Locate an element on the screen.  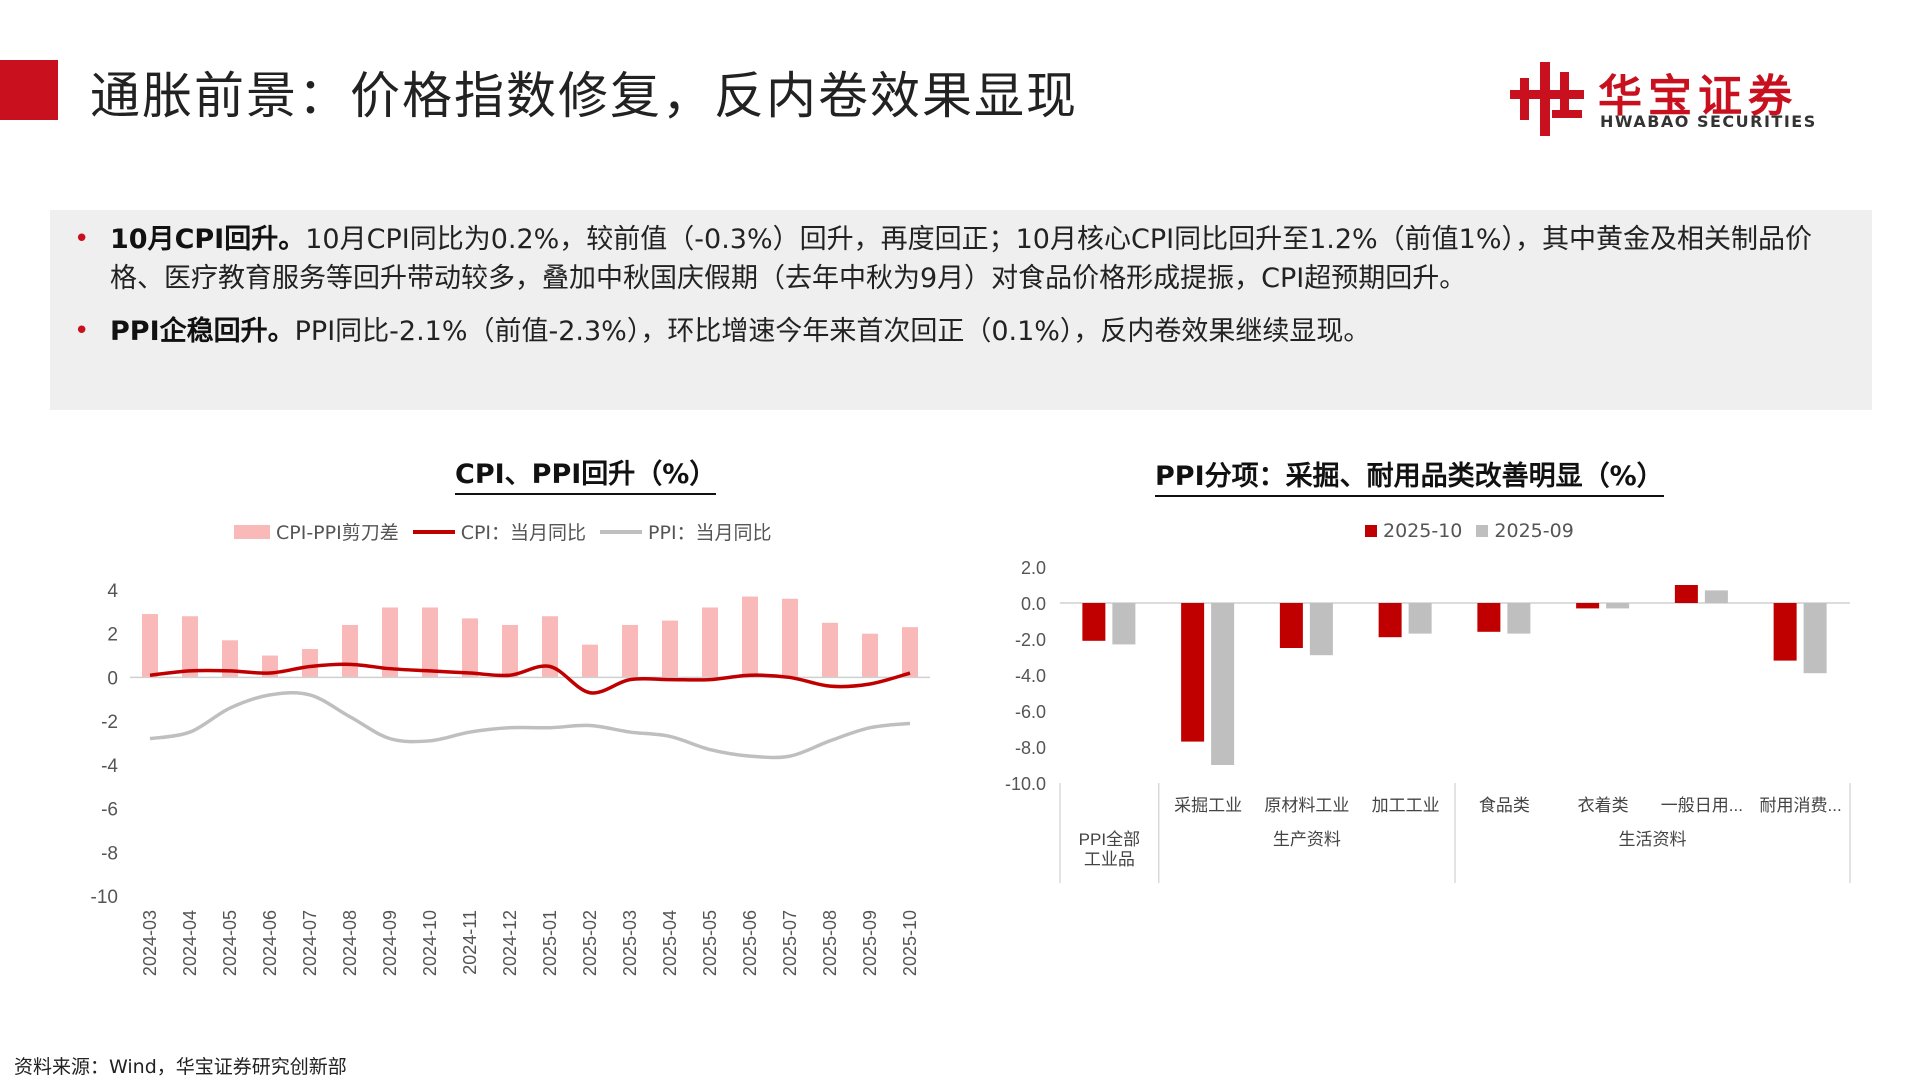
legend-item-2025-10: 2025-10 is located at coordinates (1413, 531).